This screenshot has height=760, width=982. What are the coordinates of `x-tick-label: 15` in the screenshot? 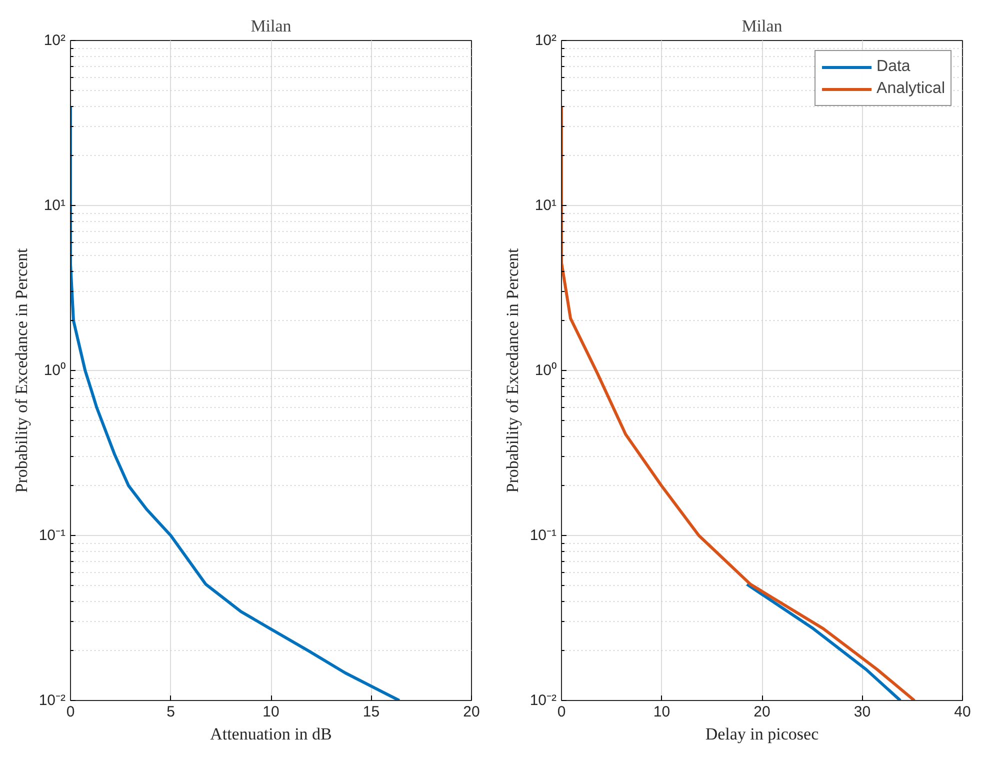 It's located at (371, 712).